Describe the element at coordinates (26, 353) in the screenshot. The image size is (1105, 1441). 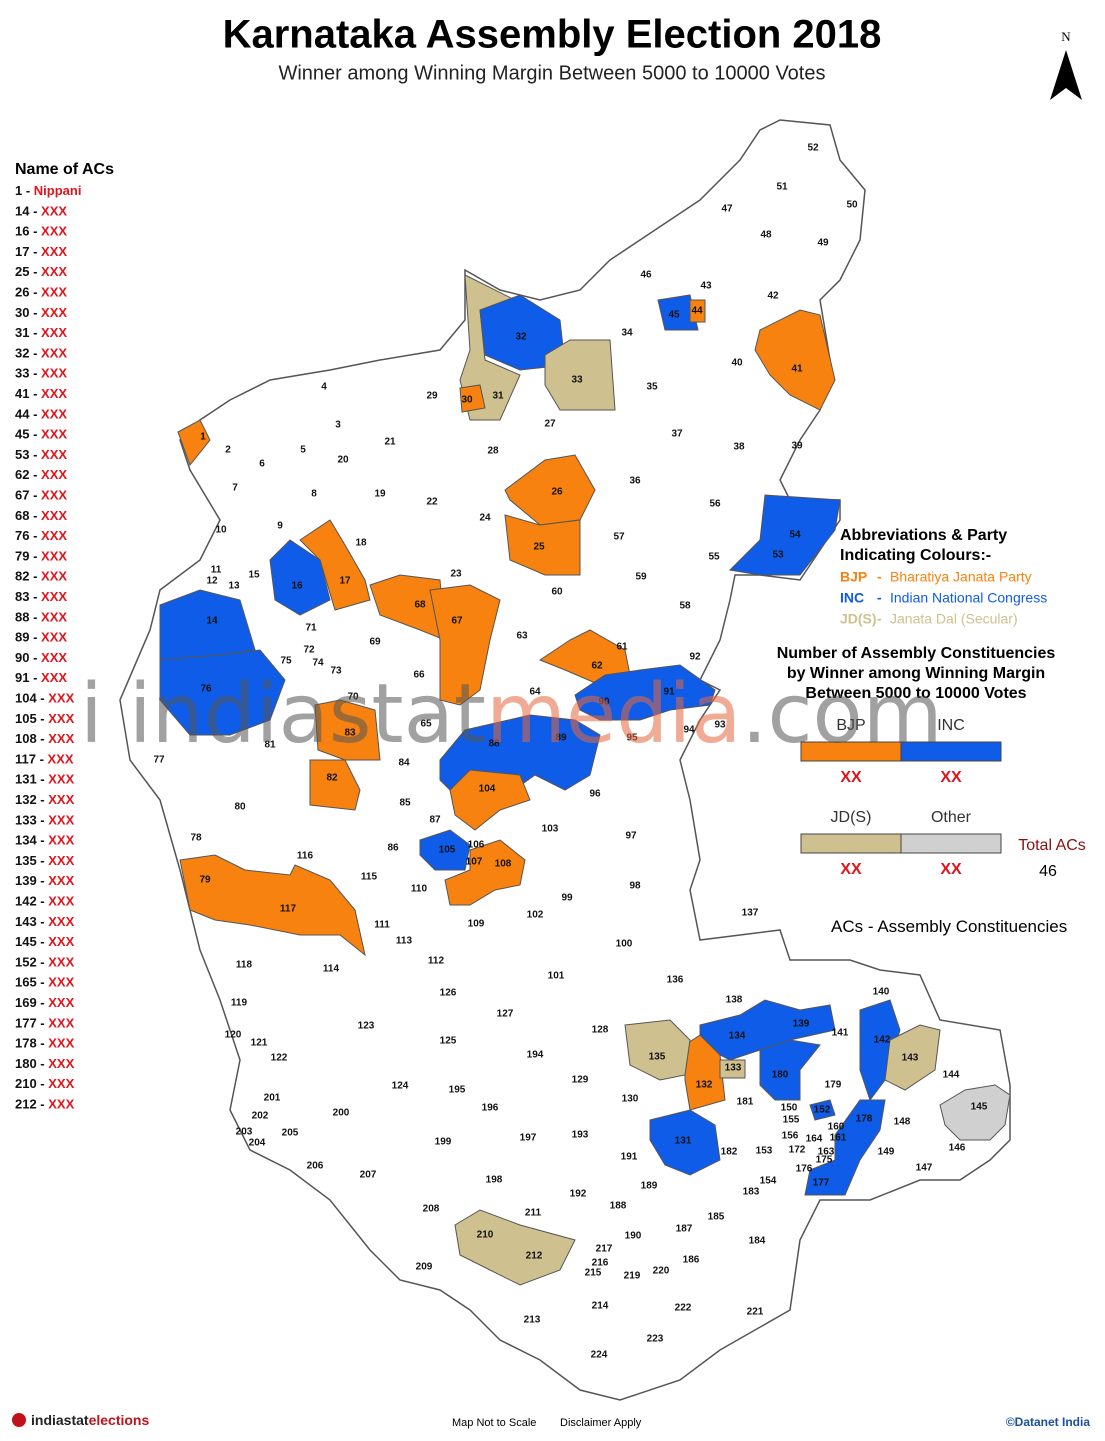
I see `ac-number: 32 -` at that location.